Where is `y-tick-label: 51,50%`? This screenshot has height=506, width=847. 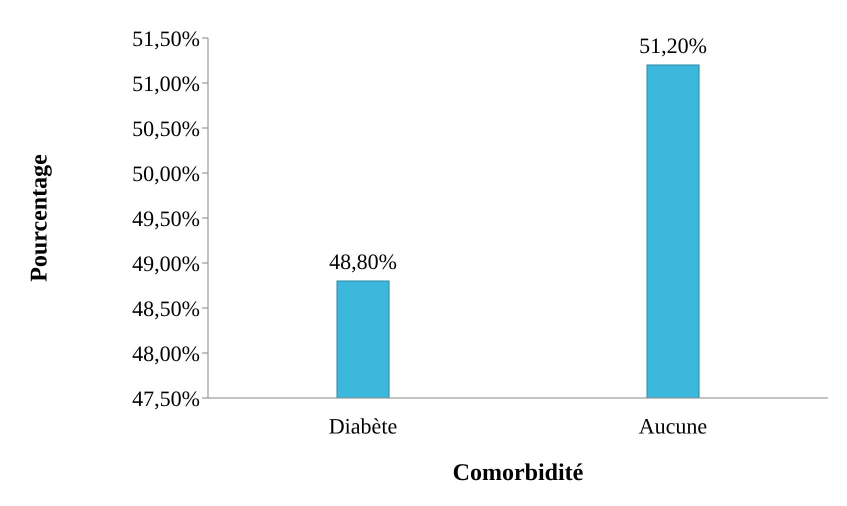
y-tick-label: 51,50% is located at coordinates (166, 38).